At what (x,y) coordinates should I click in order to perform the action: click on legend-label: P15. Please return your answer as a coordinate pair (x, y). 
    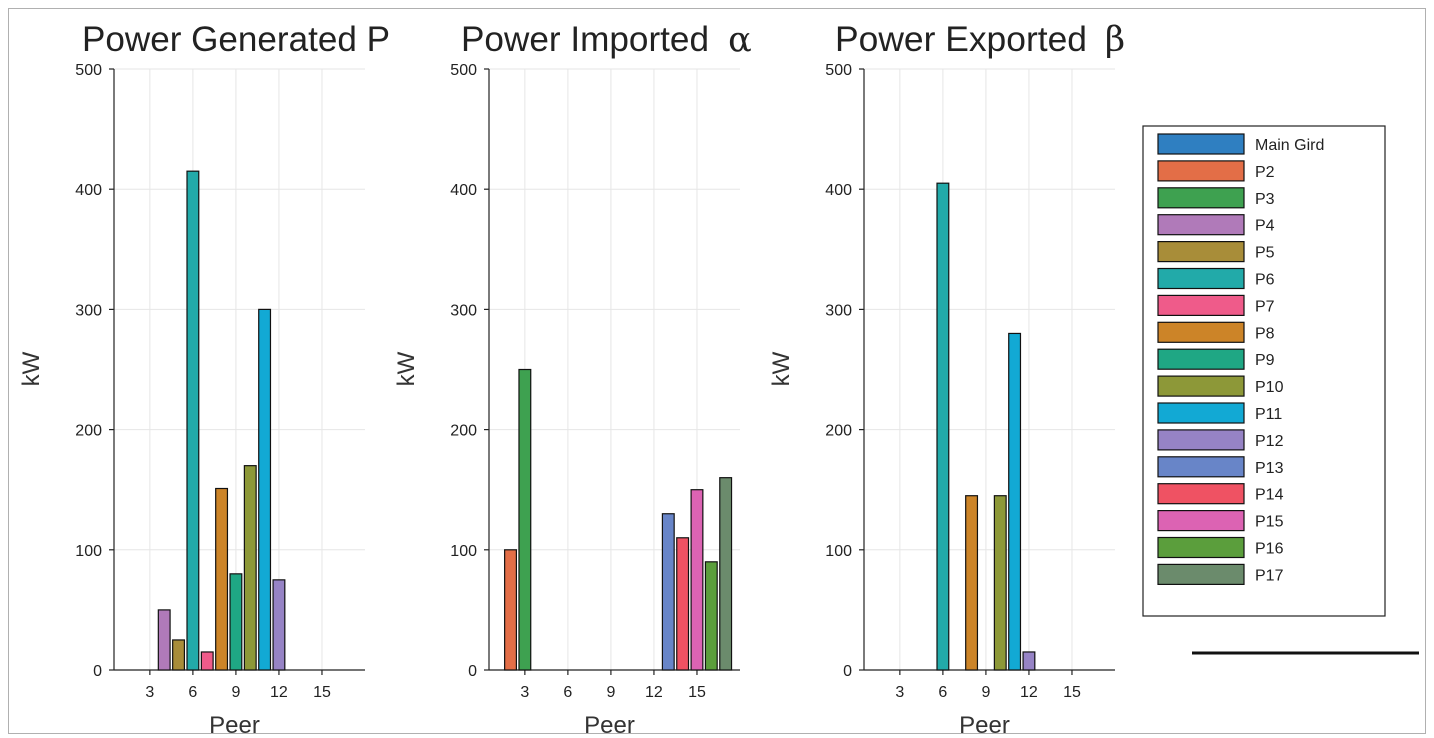
    Looking at the image, I should click on (1269, 522).